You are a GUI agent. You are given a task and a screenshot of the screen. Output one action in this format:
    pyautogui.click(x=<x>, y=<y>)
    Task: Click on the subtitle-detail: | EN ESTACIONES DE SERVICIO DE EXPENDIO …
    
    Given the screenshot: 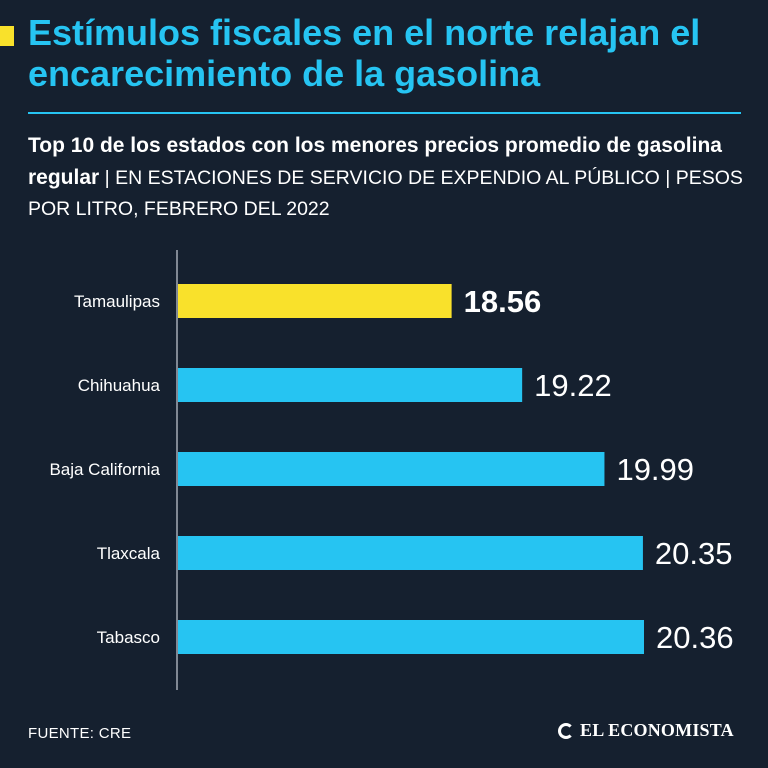 What is the action you would take?
    pyautogui.click(x=385, y=193)
    